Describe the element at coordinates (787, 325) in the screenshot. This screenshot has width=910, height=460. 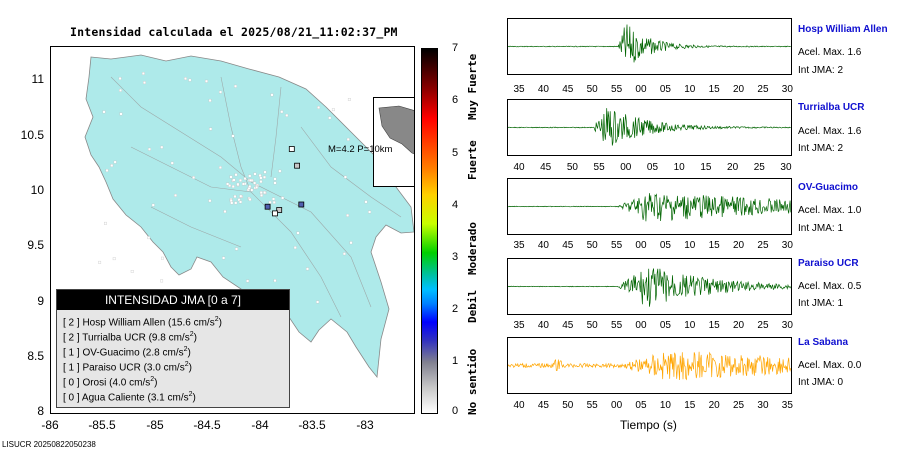
I see `trace-tick: 30` at that location.